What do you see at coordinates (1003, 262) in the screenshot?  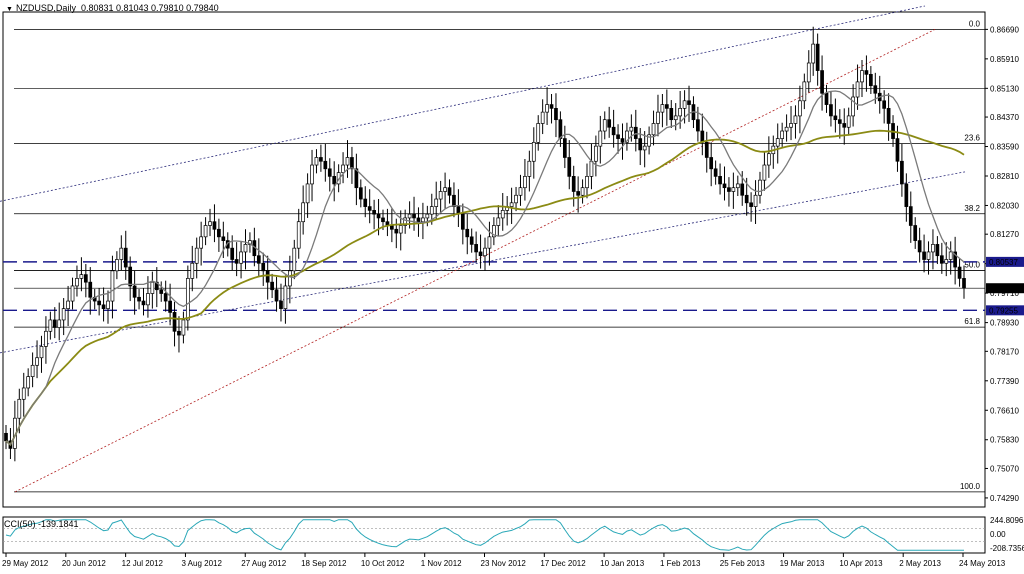 I see `price-tag-label: 0.80537` at bounding box center [1003, 262].